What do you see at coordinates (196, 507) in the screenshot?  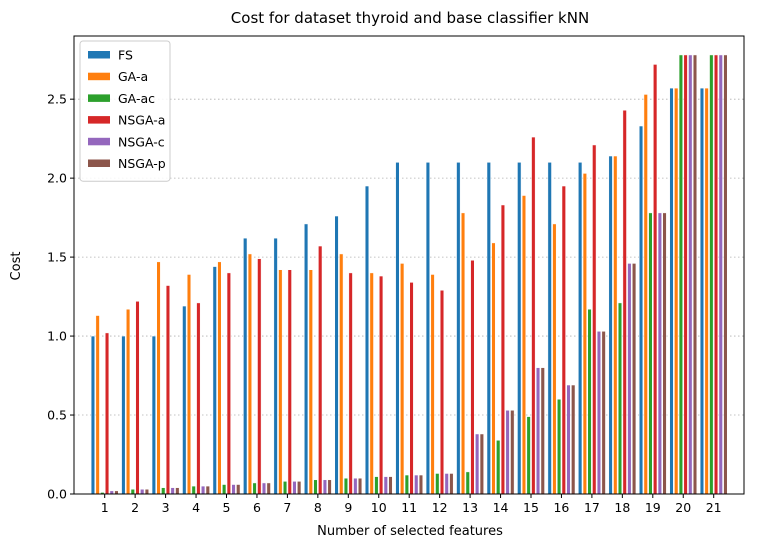 I see `x-tick-label: 4` at bounding box center [196, 507].